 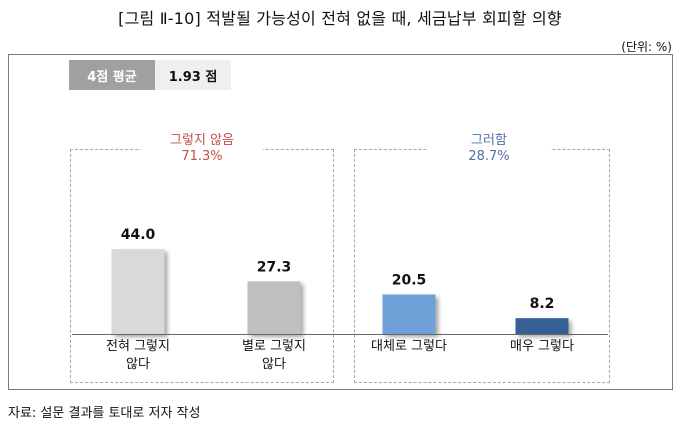 I want to click on average-box: 4점 평균 1.93 점, so click(x=150, y=75).